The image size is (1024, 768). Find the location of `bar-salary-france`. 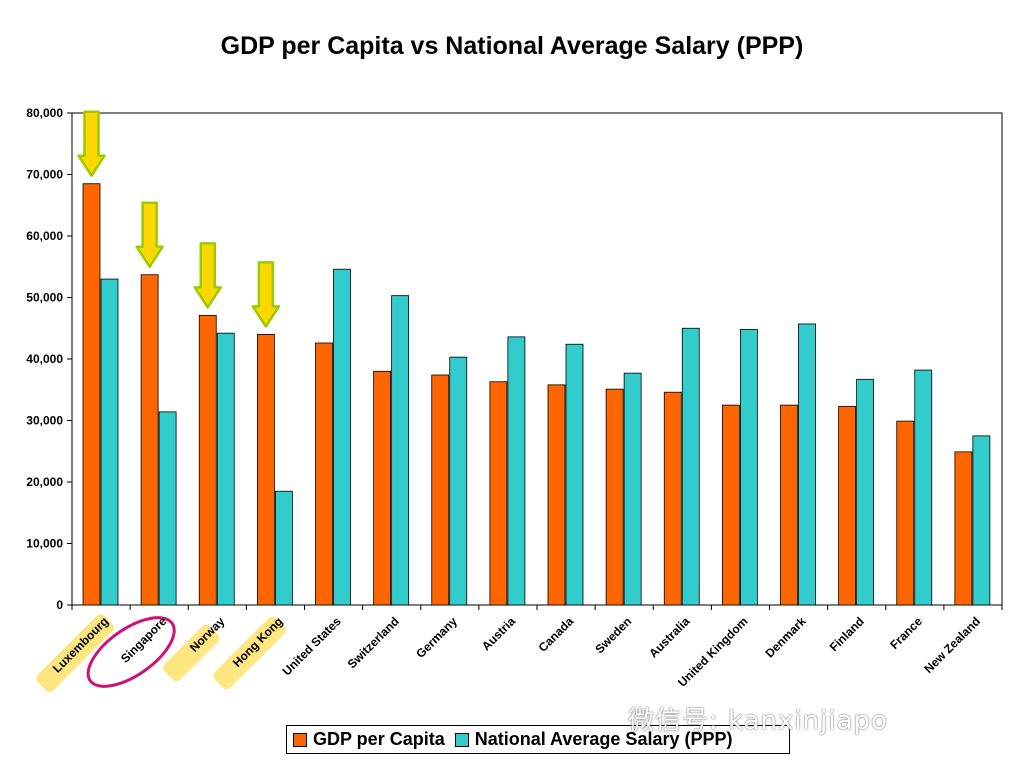

bar-salary-france is located at coordinates (923, 487).